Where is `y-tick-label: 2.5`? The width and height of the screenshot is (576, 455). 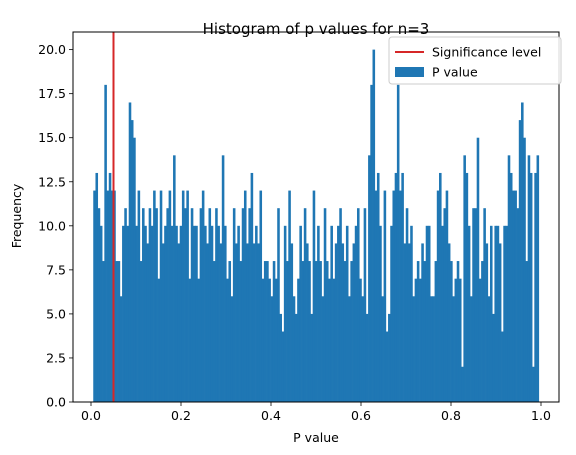 y-tick-label: 2.5 is located at coordinates (56, 357).